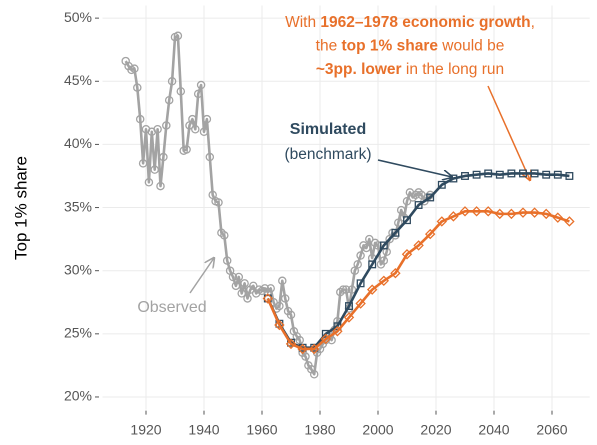 Image resolution: width=597 pixels, height=445 pixels. What do you see at coordinates (78, 333) in the screenshot?
I see `y-tick-label: 25%` at bounding box center [78, 333].